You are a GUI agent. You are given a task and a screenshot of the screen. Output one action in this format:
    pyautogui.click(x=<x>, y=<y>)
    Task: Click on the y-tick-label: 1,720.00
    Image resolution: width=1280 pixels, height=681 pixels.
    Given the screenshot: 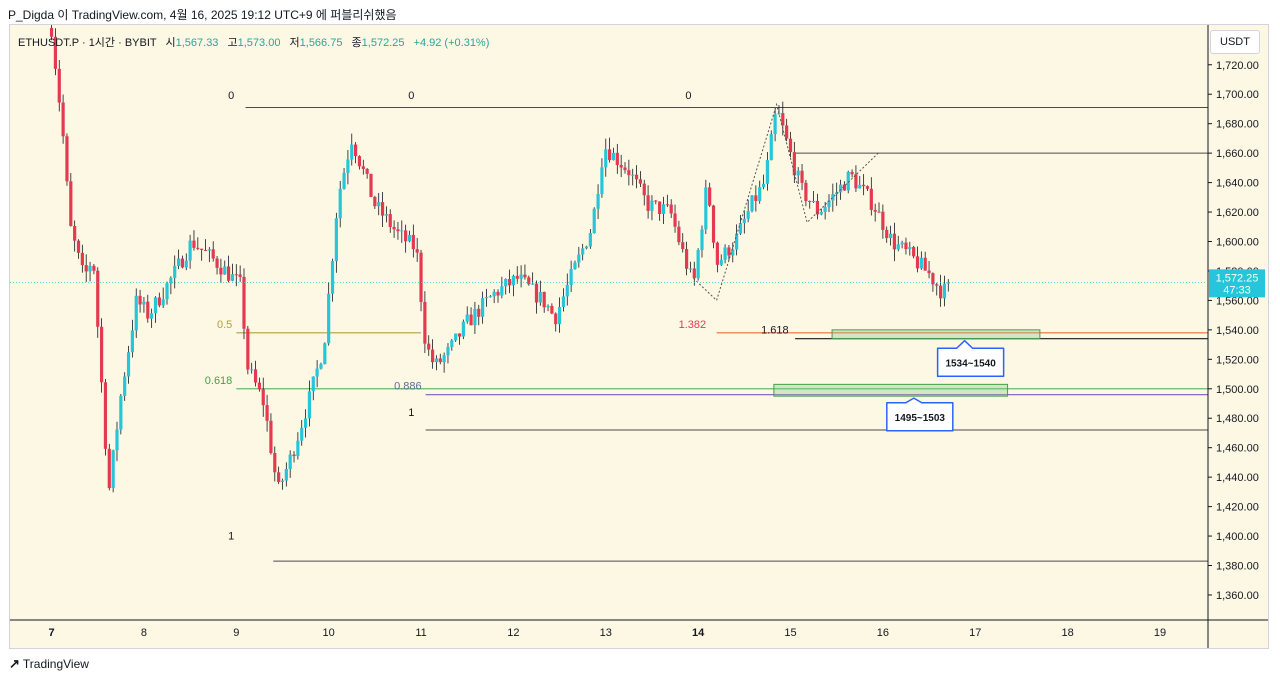 What is the action you would take?
    pyautogui.click(x=1237, y=66)
    